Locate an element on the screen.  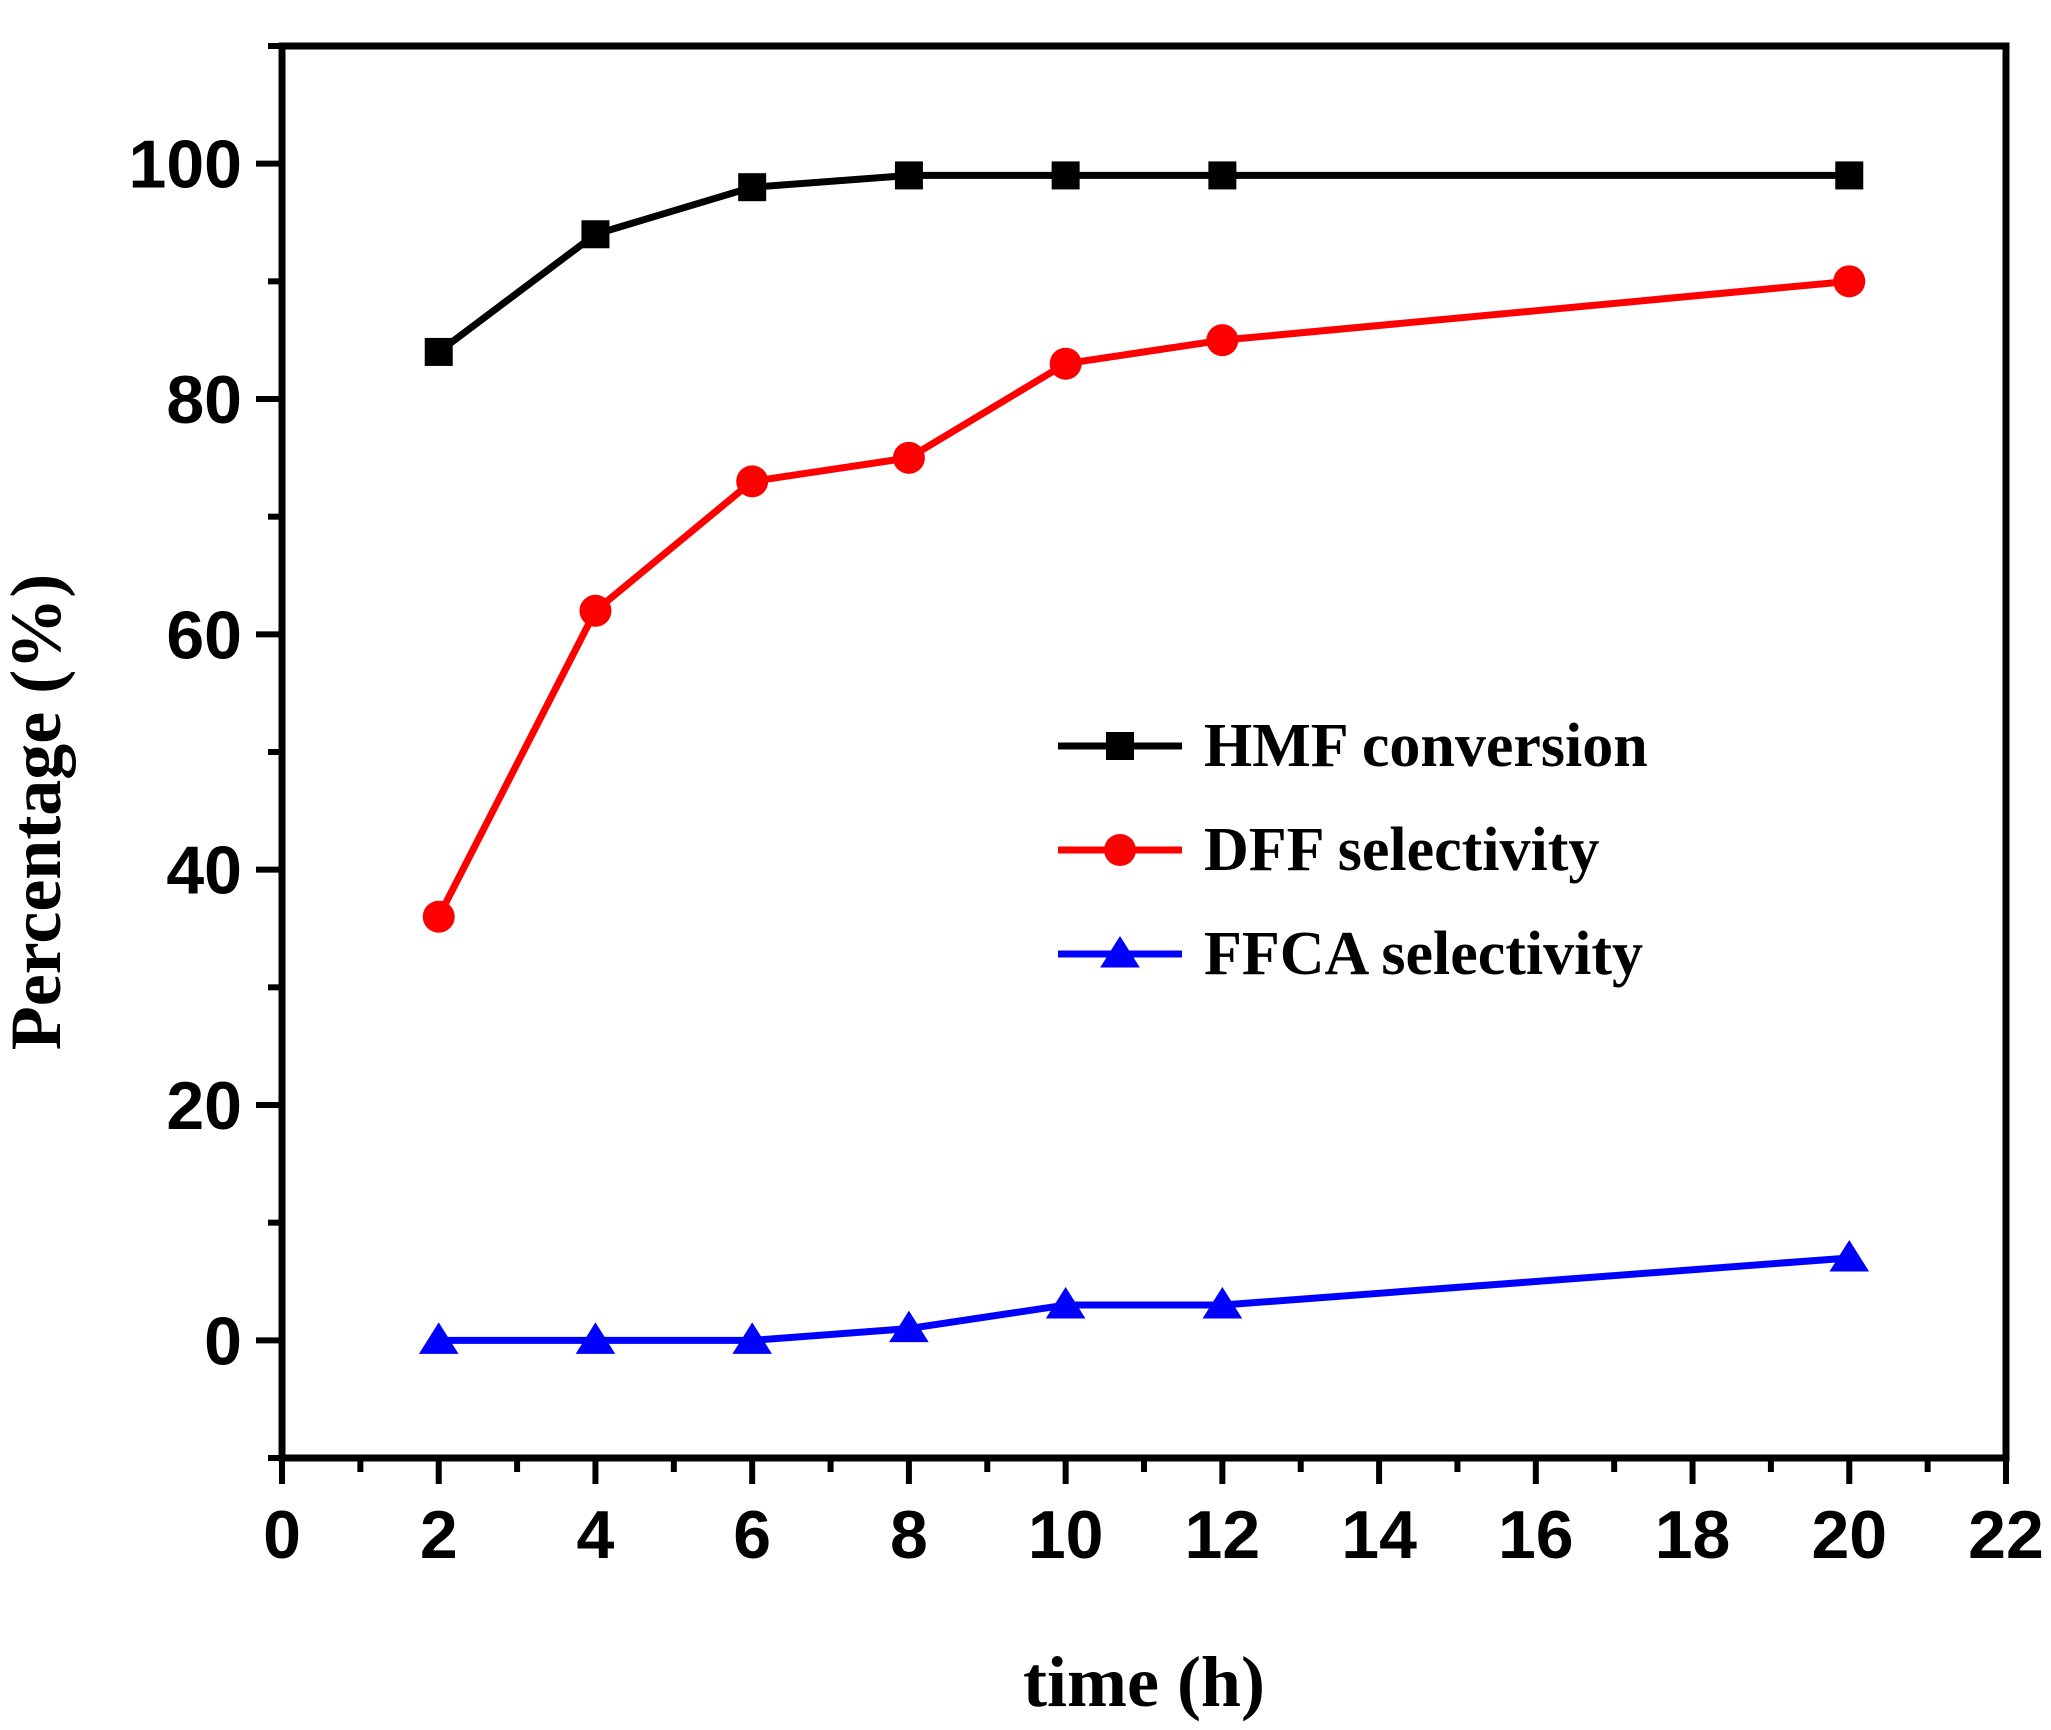
series-ffca-selectivity is located at coordinates (1144, 1296).